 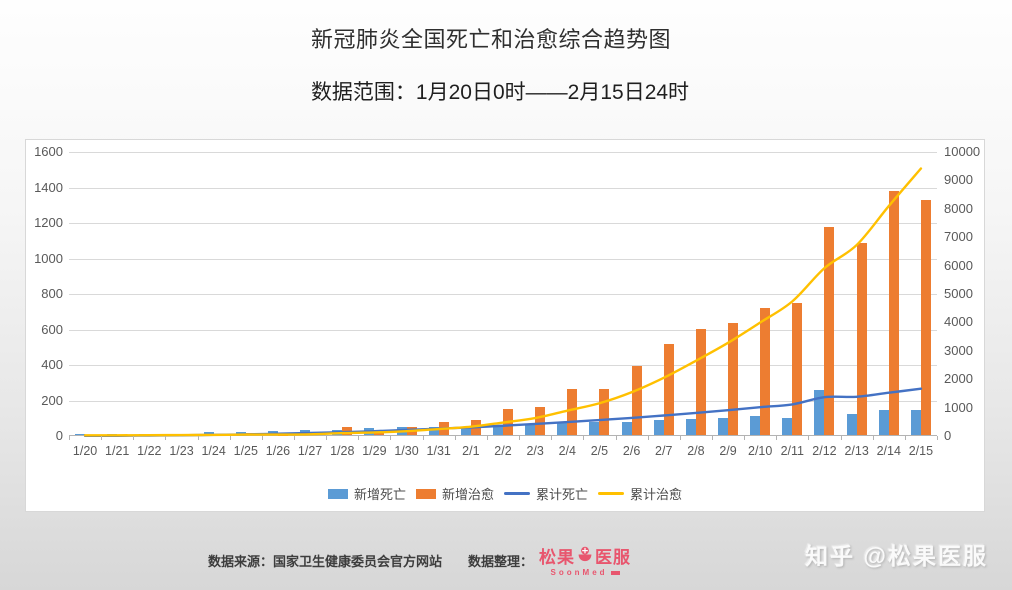 I want to click on legend-item-cum-cured: 累计治愈, so click(x=640, y=493).